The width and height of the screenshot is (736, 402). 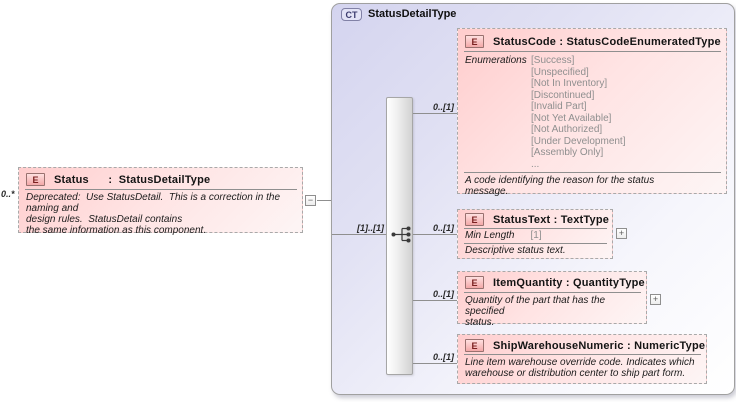 What do you see at coordinates (435, 113) in the screenshot?
I see `connector-statuscode` at bounding box center [435, 113].